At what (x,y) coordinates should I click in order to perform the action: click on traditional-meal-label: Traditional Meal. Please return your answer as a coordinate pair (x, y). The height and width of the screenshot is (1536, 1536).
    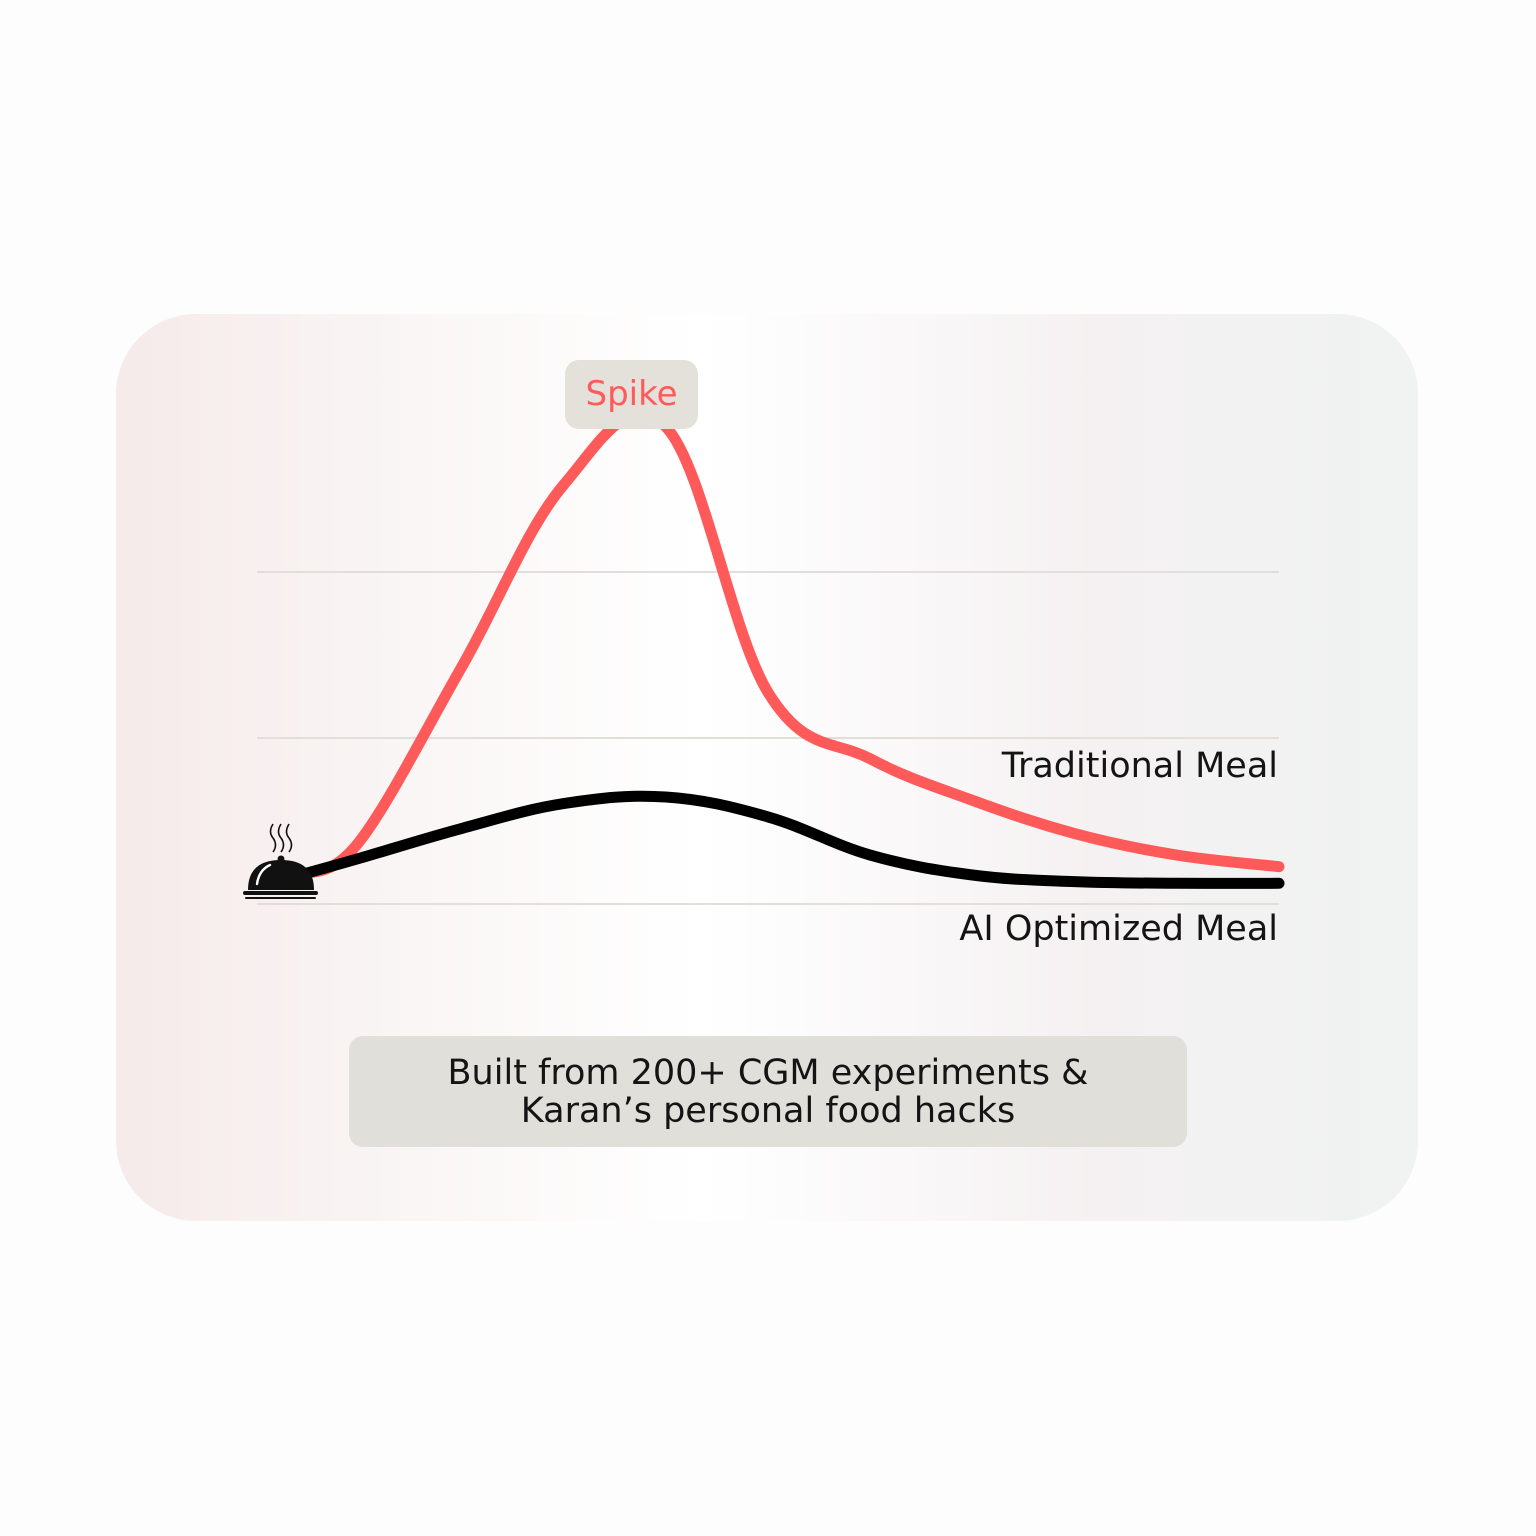
    Looking at the image, I should click on (1139, 766).